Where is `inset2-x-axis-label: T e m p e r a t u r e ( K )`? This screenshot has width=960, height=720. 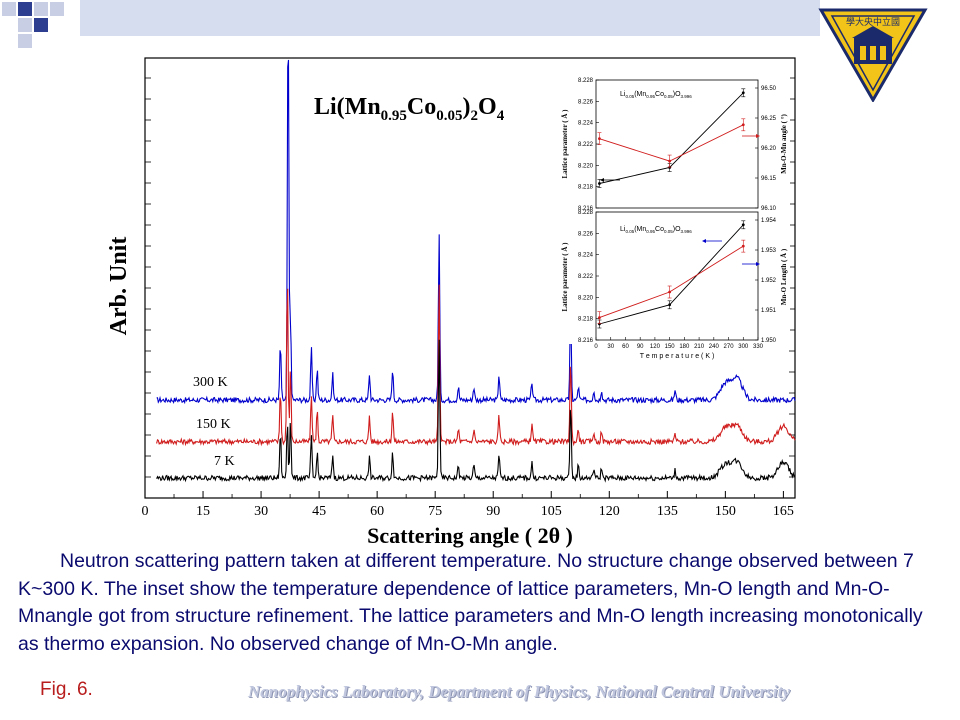
inset2-x-axis-label: T e m p e r a t u r e ( K ) is located at coordinates (677, 356).